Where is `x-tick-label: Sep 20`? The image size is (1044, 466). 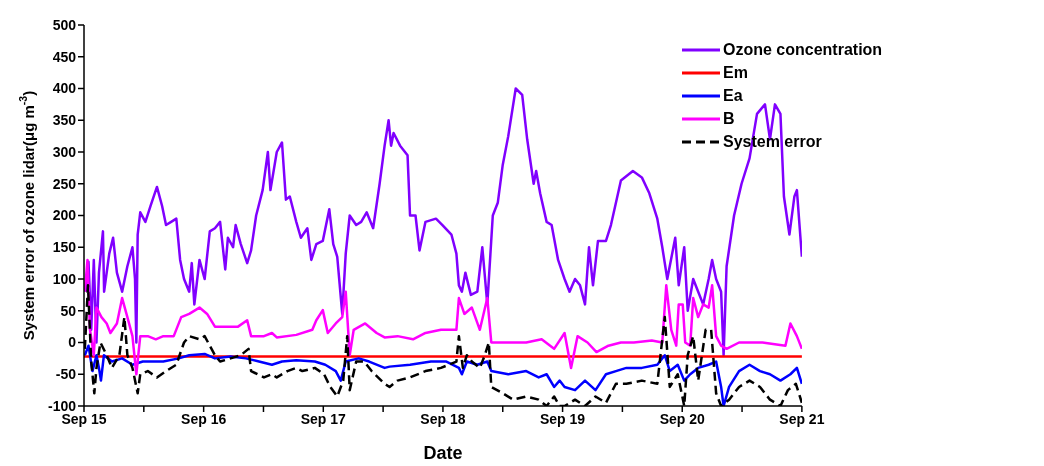
x-tick-label: Sep 20 is located at coordinates (682, 418).